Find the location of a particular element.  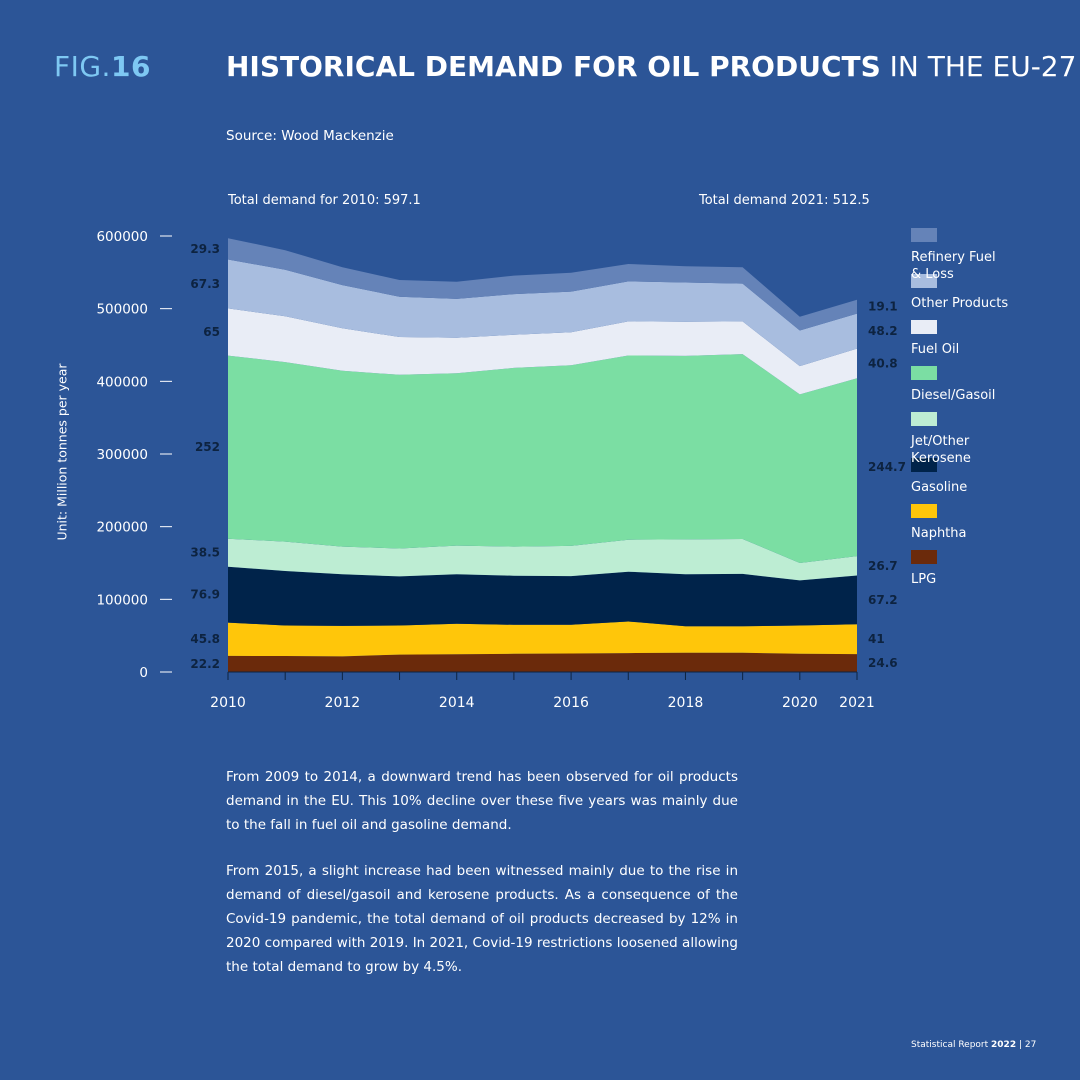

data-label-2010-lpg: 22.2 is located at coordinates (205, 664).